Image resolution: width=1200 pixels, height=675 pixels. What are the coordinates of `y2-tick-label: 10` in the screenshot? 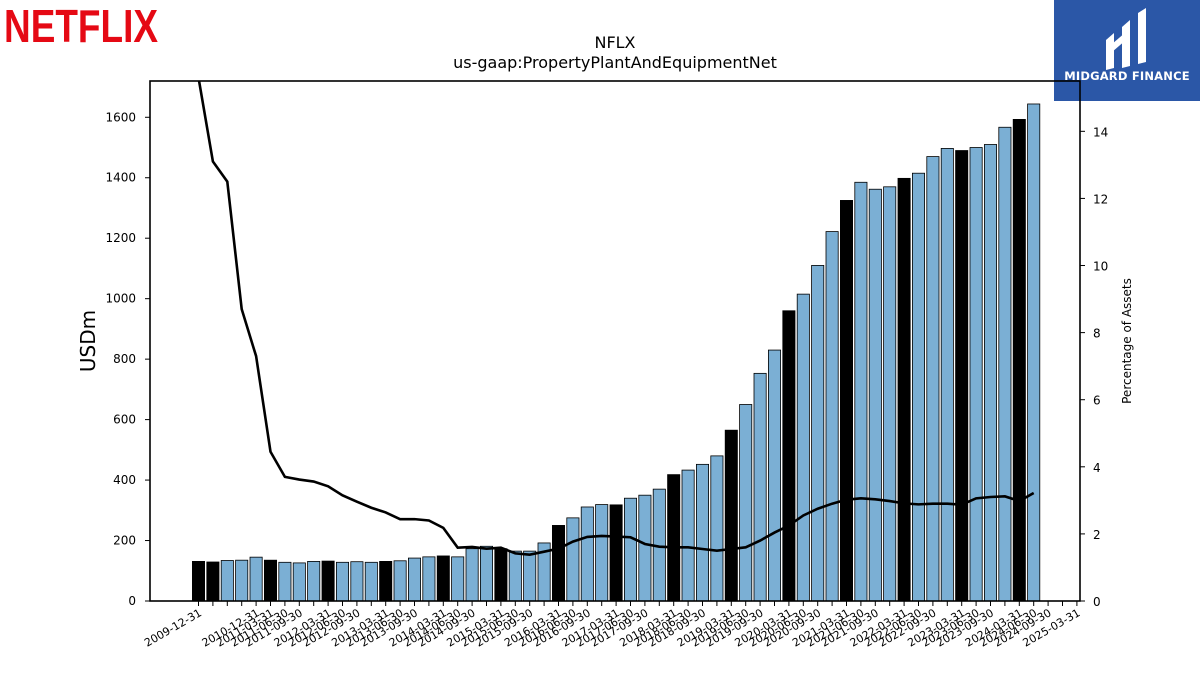 It's located at (1100, 267).